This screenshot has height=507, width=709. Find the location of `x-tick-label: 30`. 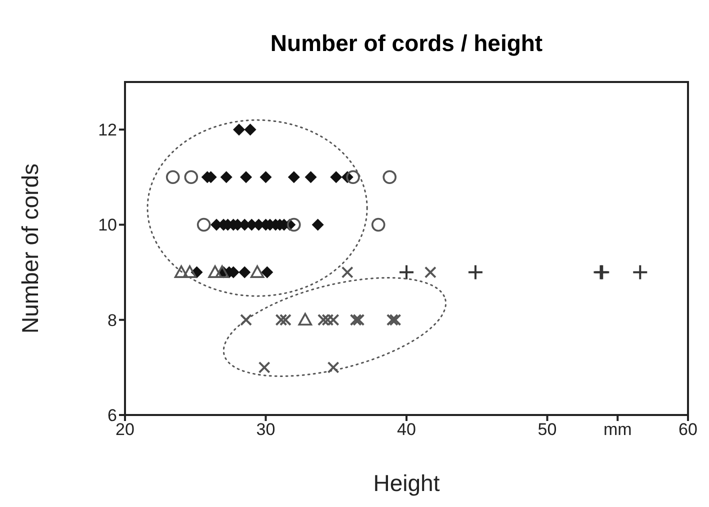

x-tick-label: 30 is located at coordinates (266, 430).